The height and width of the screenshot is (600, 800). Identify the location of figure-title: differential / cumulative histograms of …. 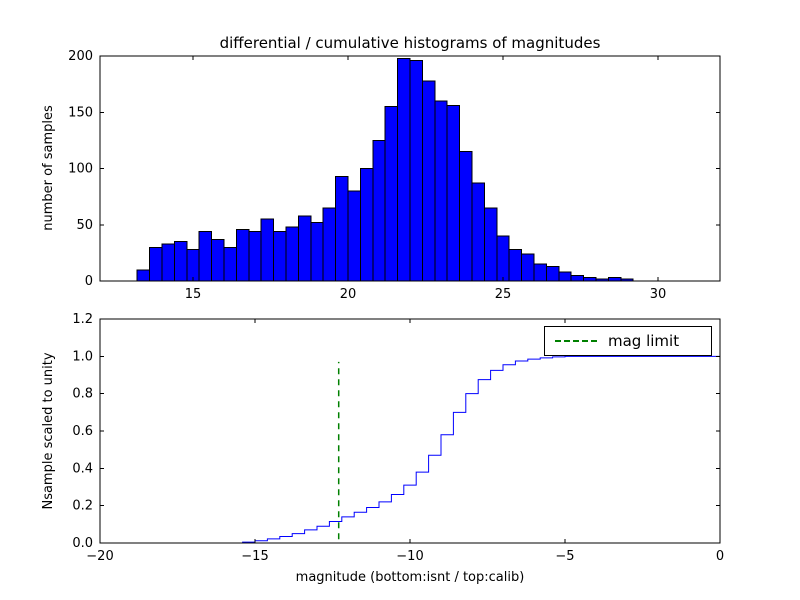
(410, 43).